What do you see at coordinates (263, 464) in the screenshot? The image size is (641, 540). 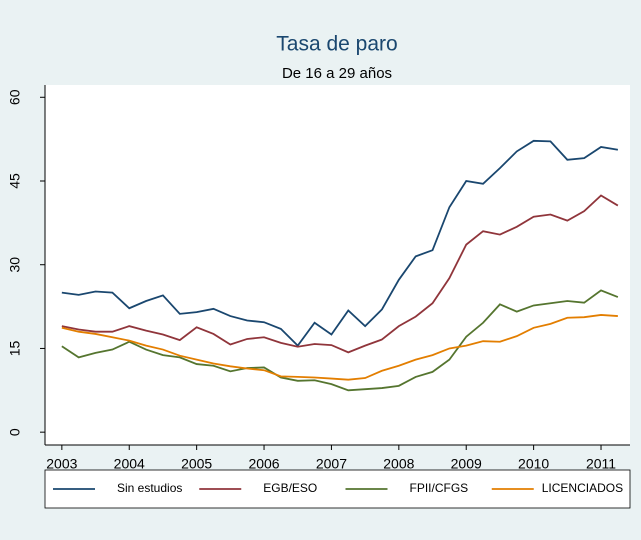 I see `x-tick-label: 2006` at bounding box center [263, 464].